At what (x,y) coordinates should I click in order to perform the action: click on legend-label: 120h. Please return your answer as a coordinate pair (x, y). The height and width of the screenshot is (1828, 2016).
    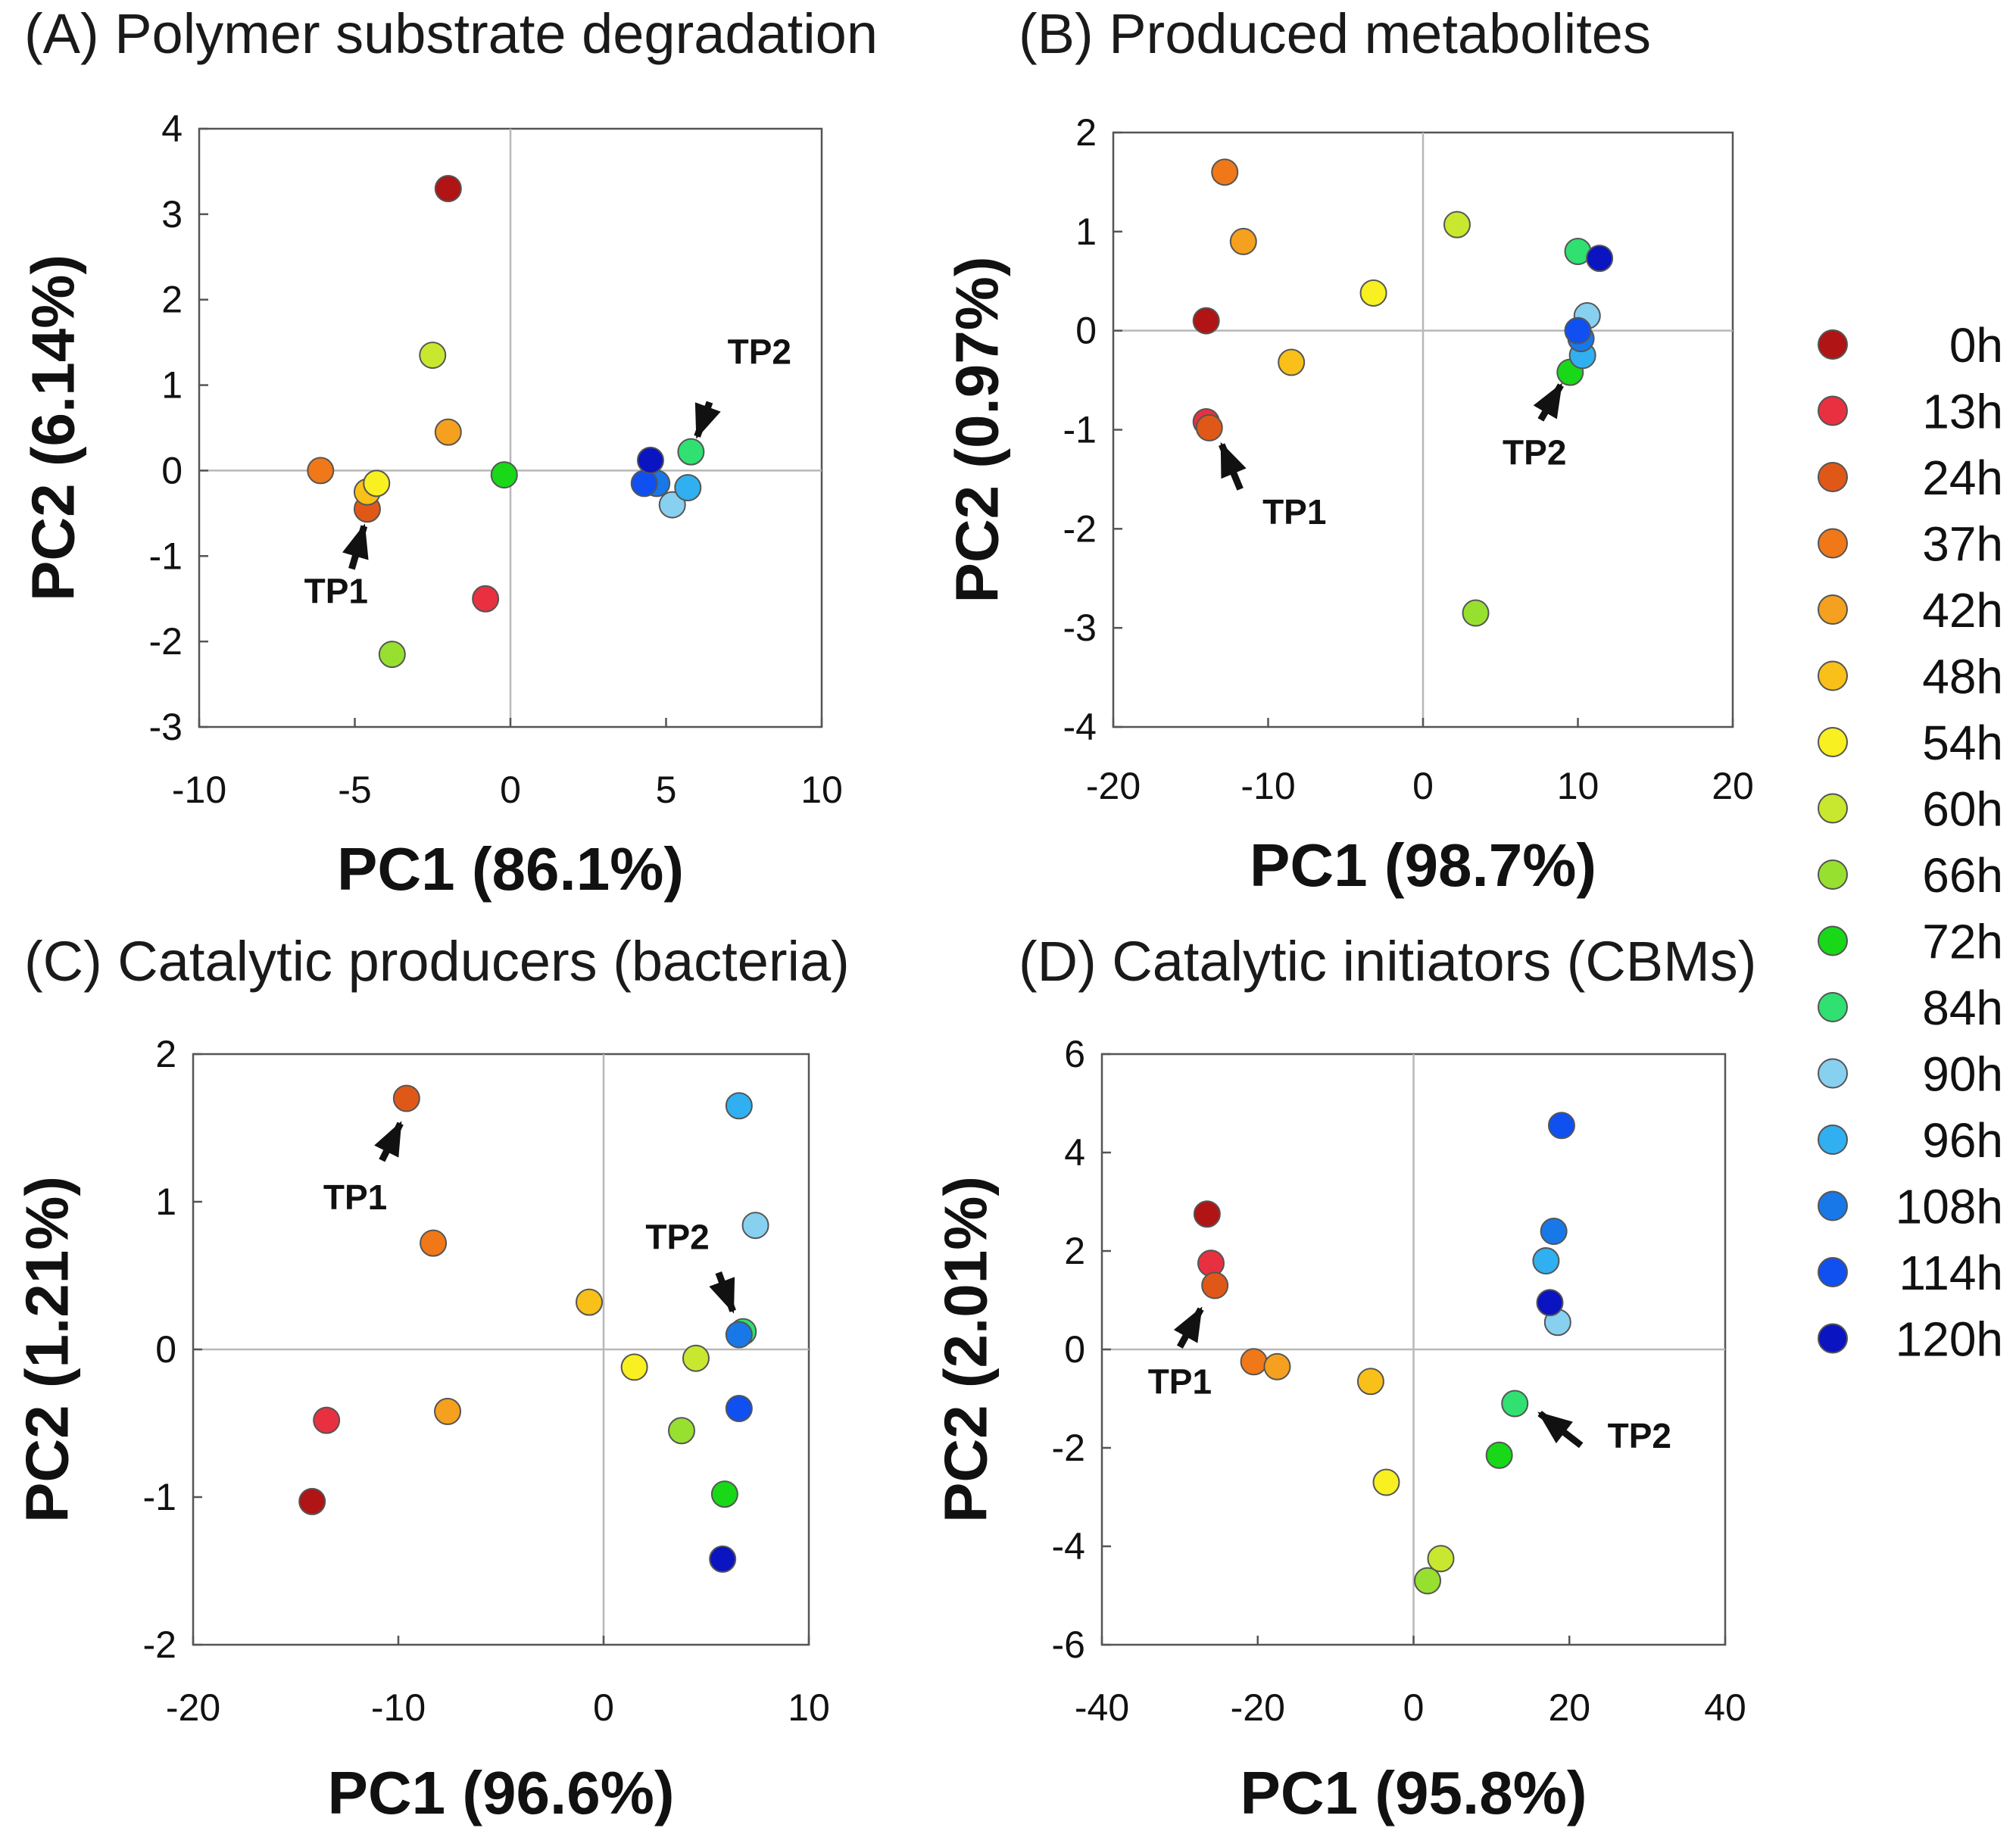
    Looking at the image, I should click on (1949, 1339).